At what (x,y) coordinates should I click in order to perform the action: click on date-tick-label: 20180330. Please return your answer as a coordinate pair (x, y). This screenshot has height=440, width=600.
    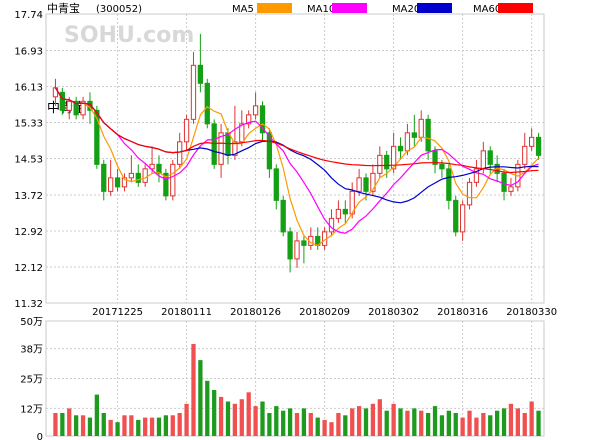
    Looking at the image, I should click on (531, 312).